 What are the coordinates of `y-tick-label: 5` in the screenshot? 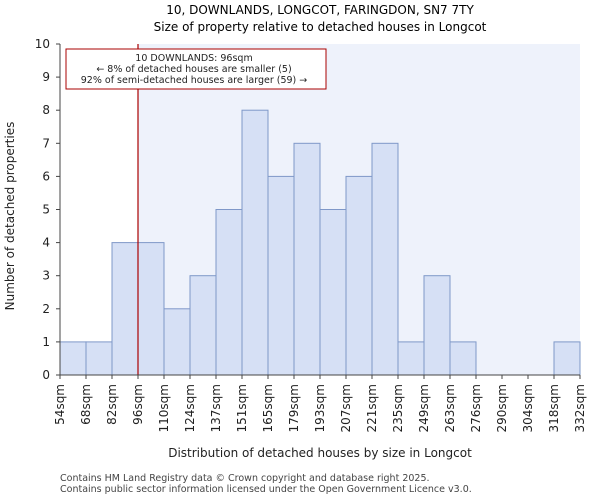 It's located at (46, 210).